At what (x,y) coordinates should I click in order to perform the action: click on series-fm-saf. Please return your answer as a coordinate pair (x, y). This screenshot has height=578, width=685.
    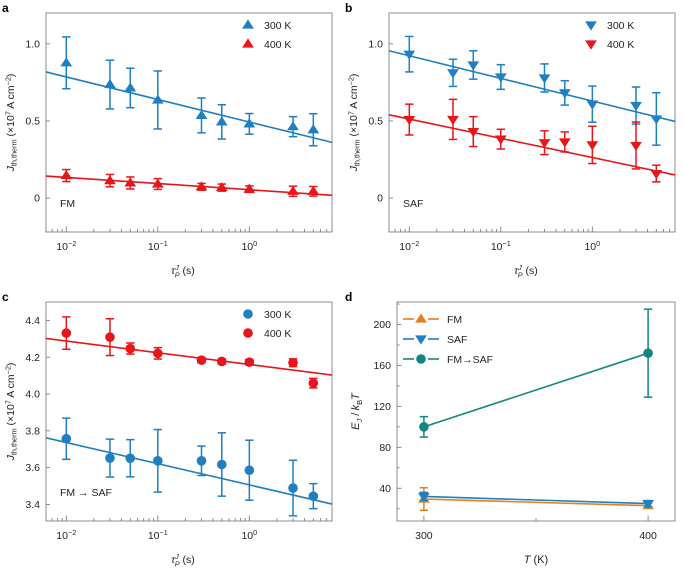
    Looking at the image, I should click on (536, 373).